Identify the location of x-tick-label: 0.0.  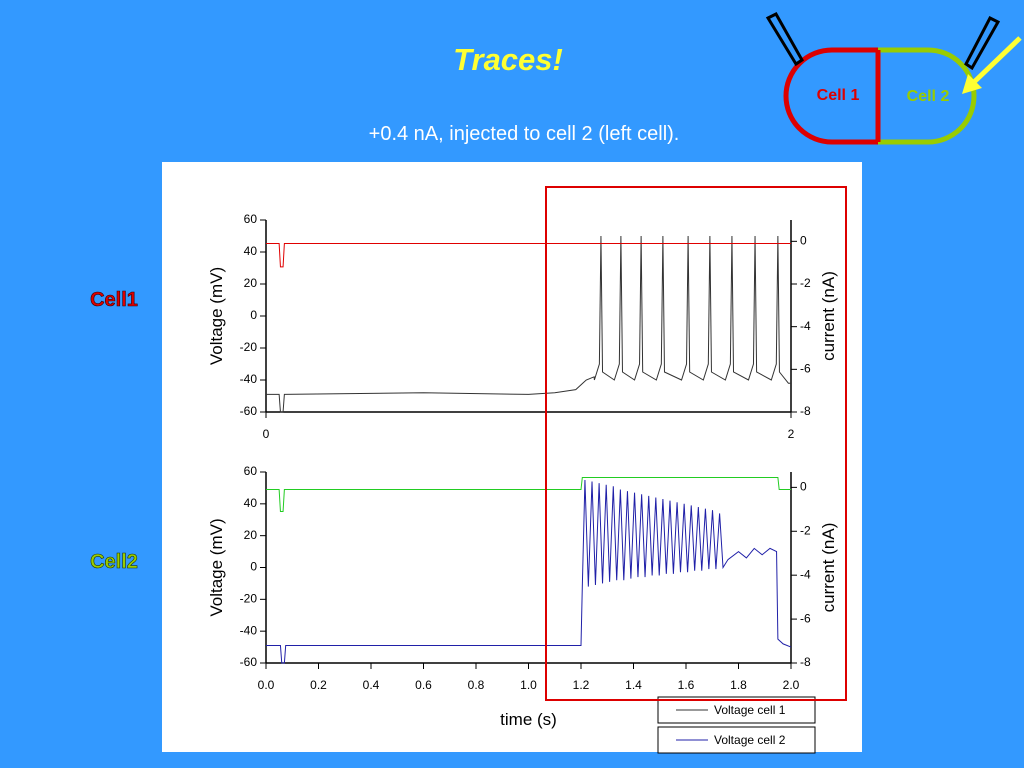
(266, 685).